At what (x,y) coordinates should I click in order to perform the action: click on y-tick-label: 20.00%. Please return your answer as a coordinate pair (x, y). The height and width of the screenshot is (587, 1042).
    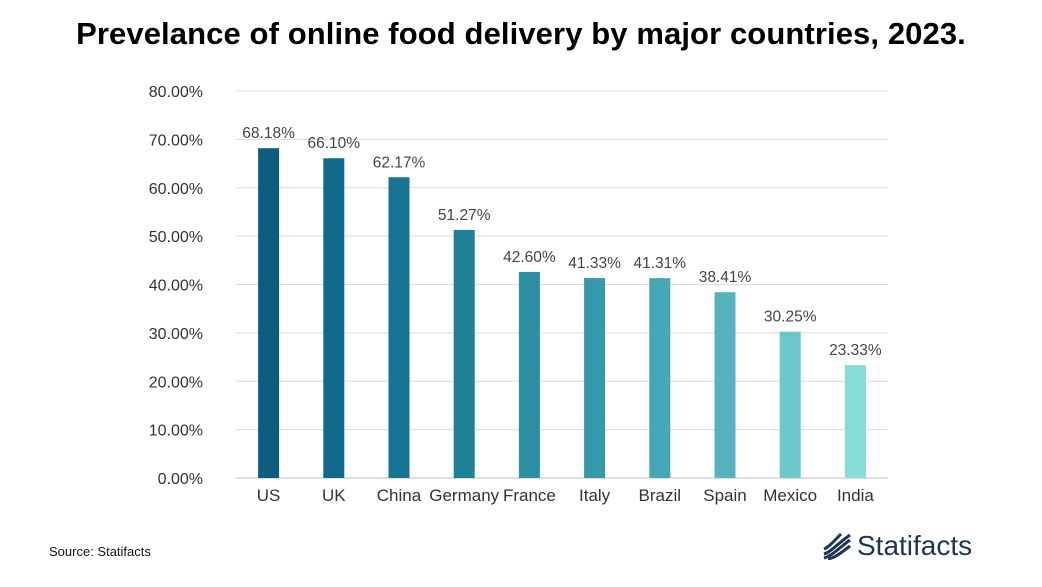
    Looking at the image, I should click on (176, 382).